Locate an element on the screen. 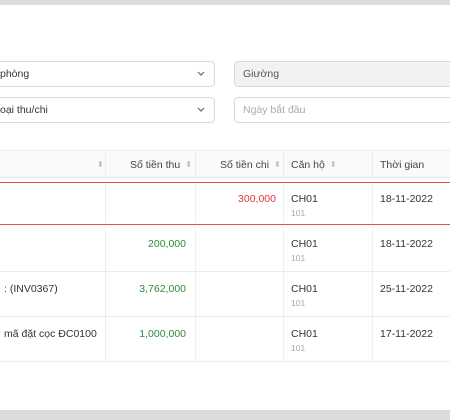  column-header-expense-label: Số tiền chi is located at coordinates (245, 164).